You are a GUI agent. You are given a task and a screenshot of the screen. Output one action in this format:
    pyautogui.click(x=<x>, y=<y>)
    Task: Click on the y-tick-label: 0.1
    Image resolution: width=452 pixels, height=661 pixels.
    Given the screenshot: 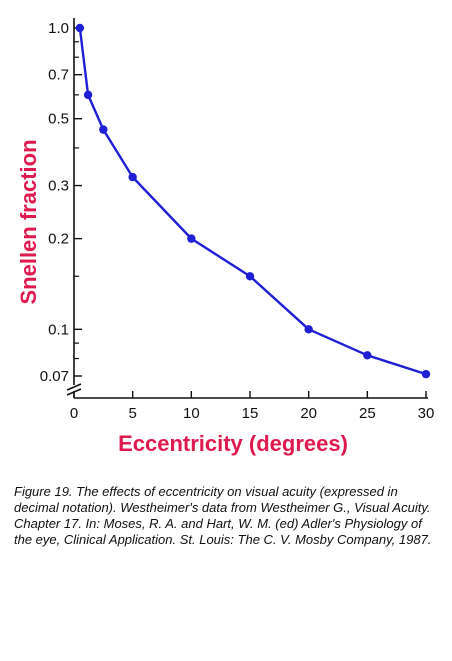 What is the action you would take?
    pyautogui.click(x=58, y=329)
    